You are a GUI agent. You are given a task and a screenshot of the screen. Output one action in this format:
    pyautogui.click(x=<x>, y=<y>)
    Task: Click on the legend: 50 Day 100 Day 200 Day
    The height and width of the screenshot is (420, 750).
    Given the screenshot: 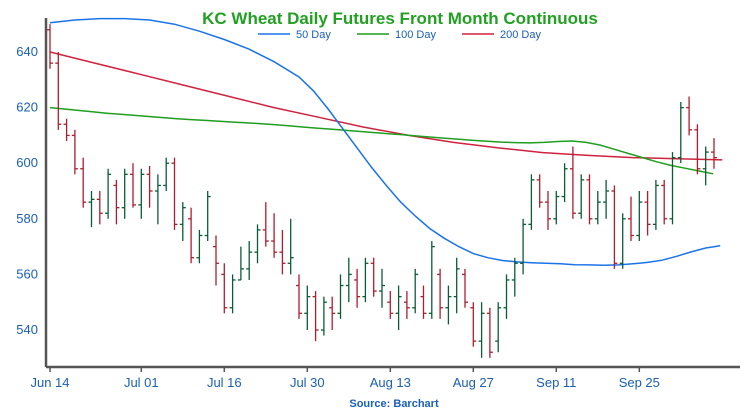 What is the action you would take?
    pyautogui.click(x=399, y=35)
    